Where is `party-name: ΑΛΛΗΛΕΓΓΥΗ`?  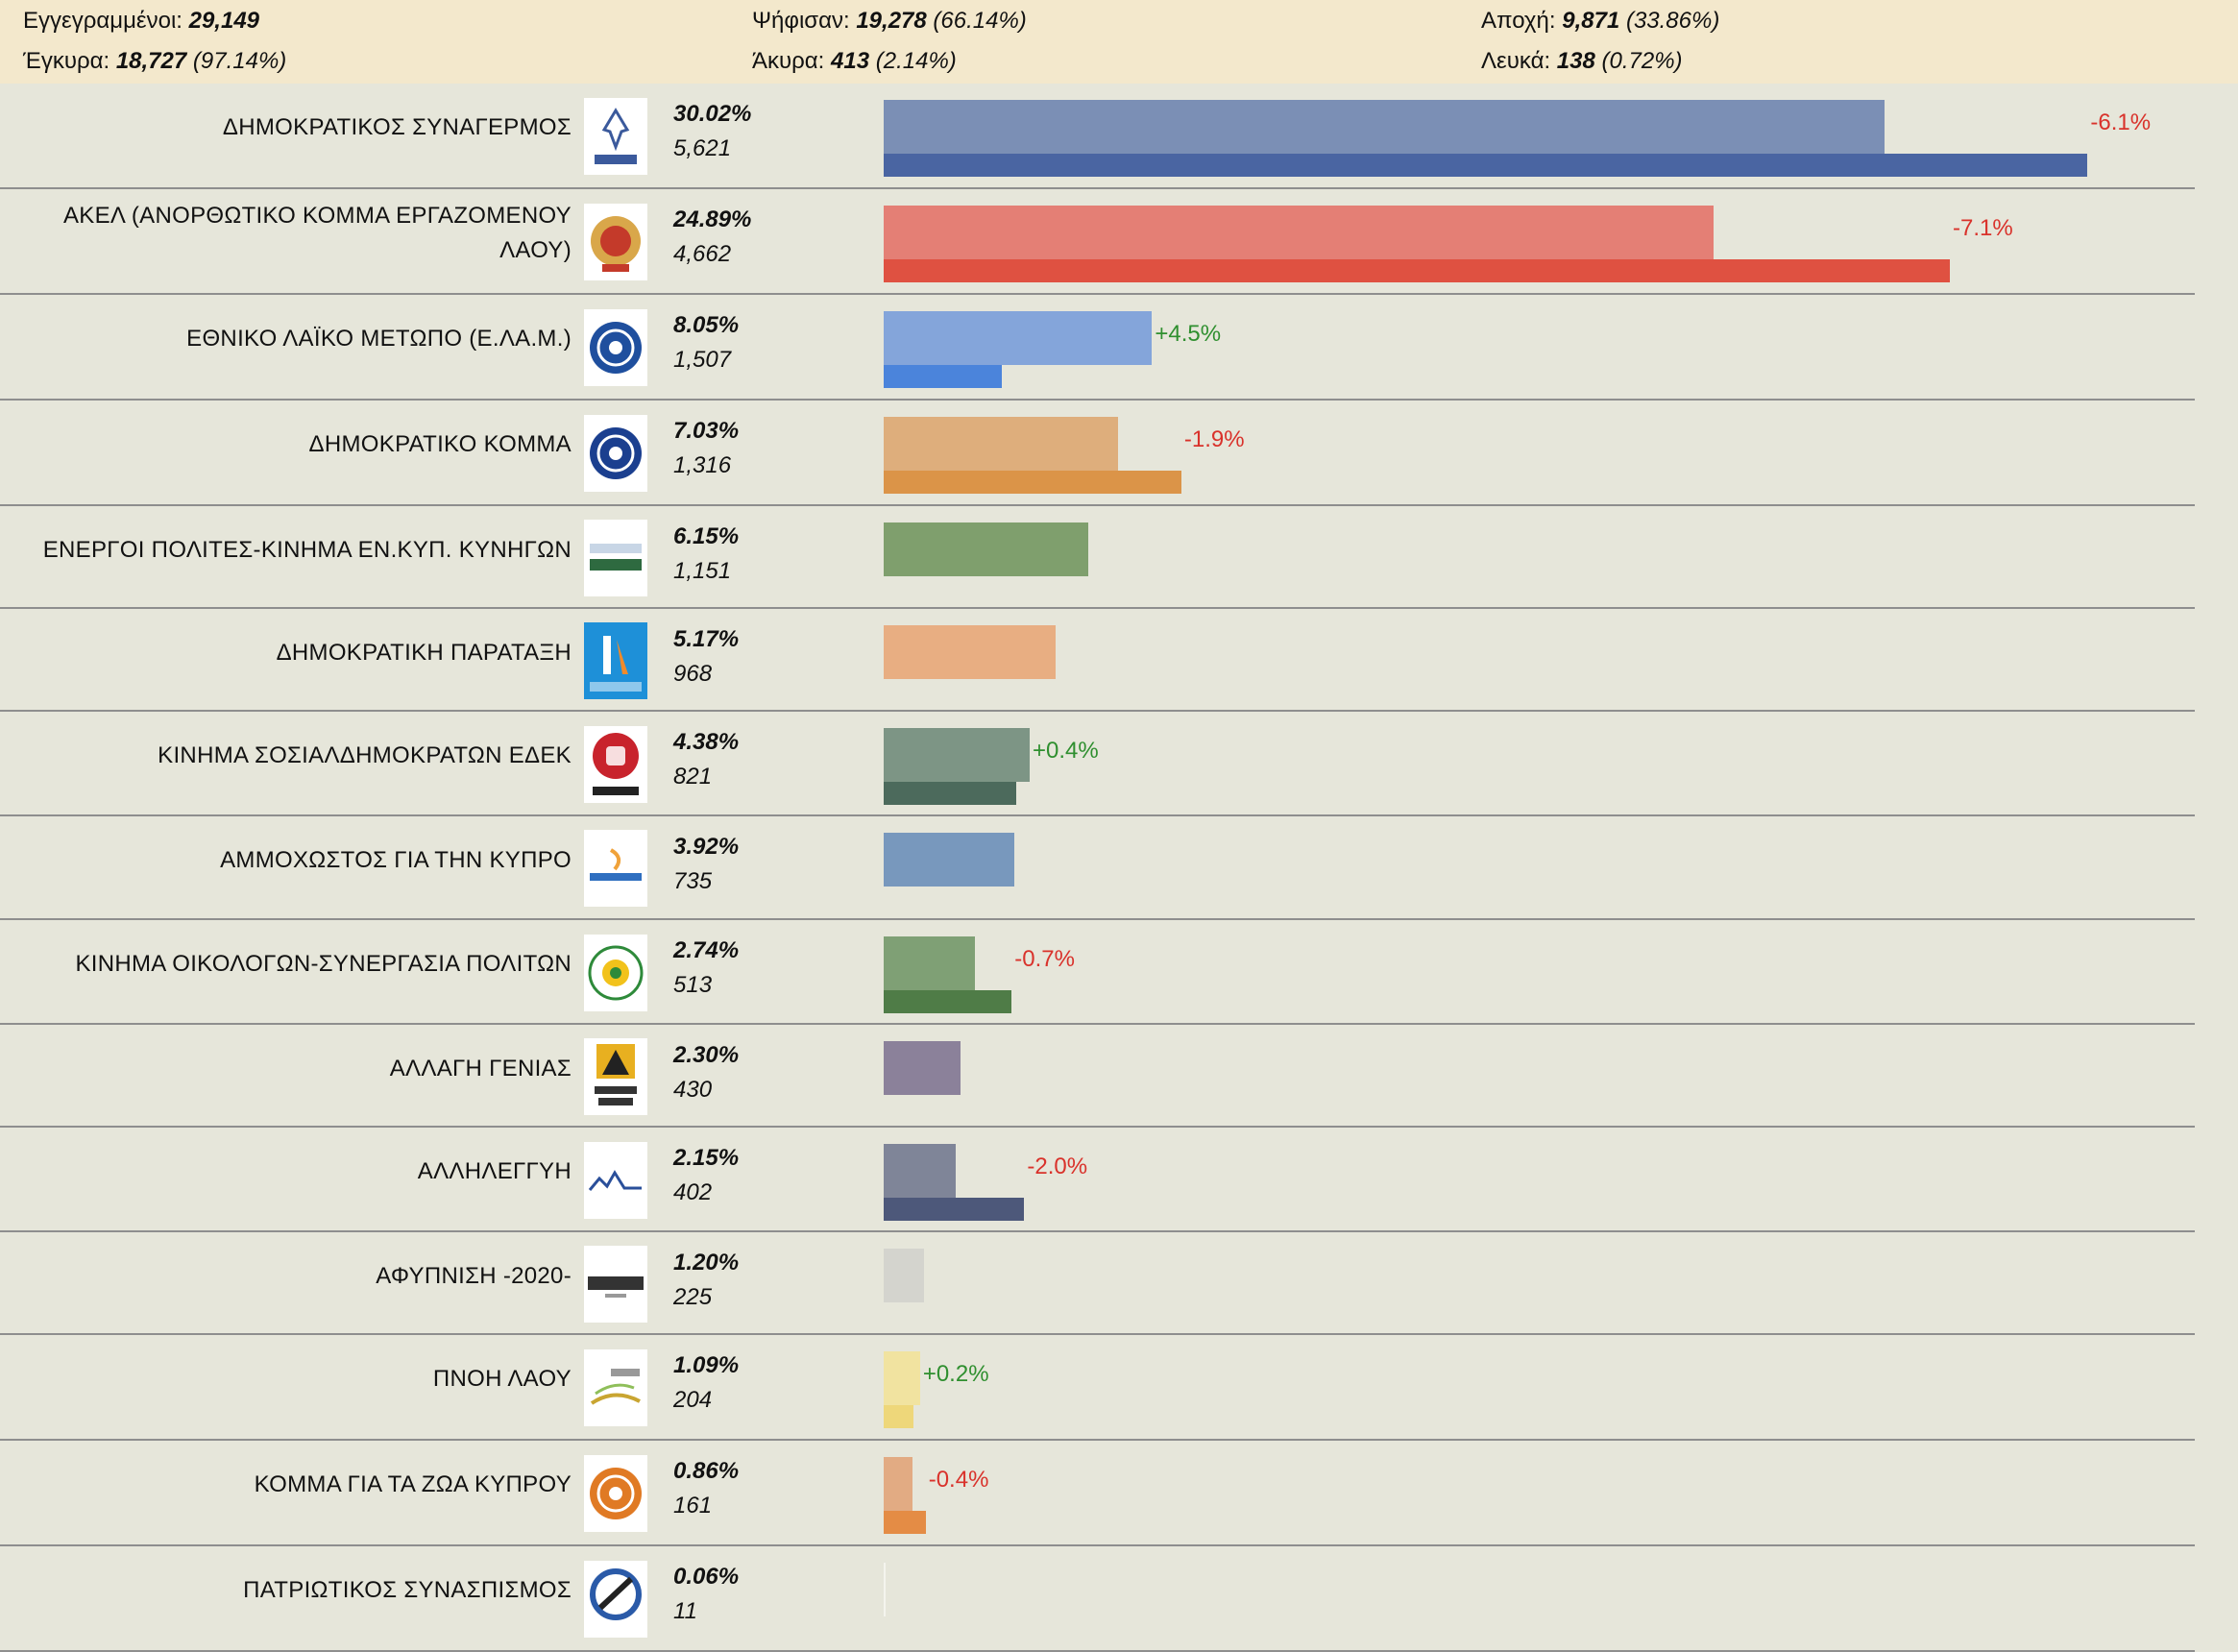 party-name: ΑΛΛΗΛΕΓΓΥΗ is located at coordinates (293, 1171).